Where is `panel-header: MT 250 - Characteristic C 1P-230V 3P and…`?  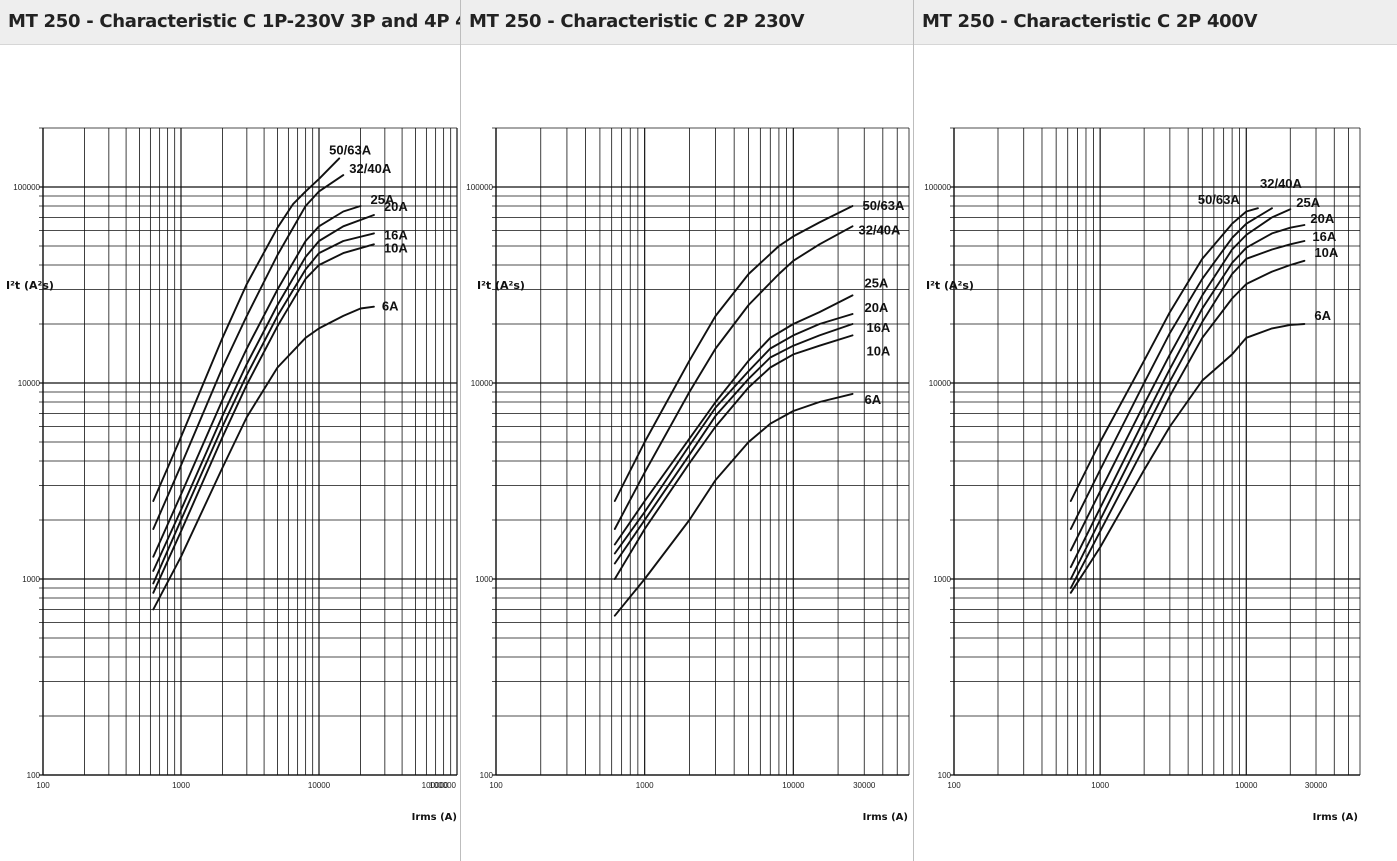
panel-header: MT 250 - Characteristic C 1P-230V 3P and… is located at coordinates (253, 22).